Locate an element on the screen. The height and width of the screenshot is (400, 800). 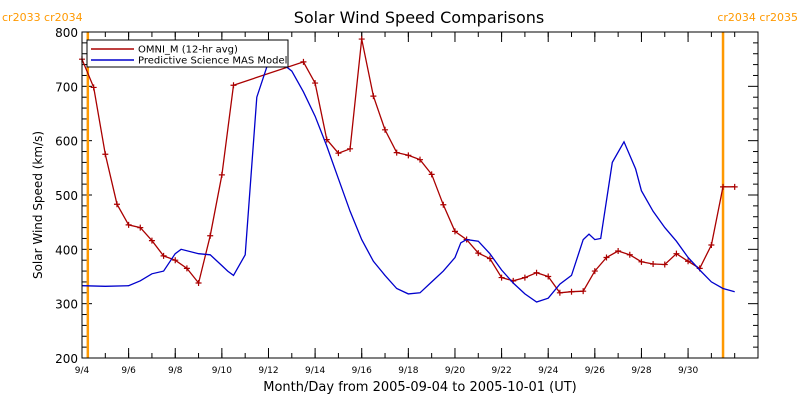
x-tick-label: 9/18 is located at coordinates (408, 371).